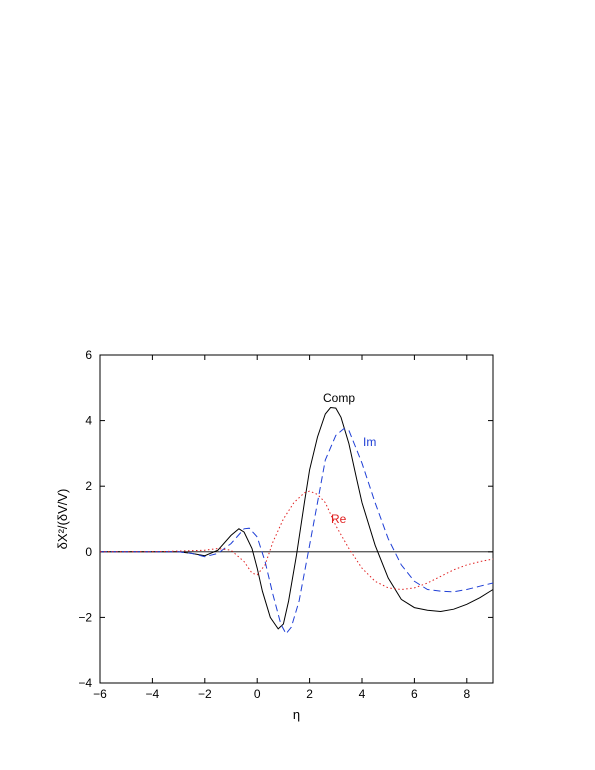  Describe the element at coordinates (100, 694) in the screenshot. I see `x-tick-label: −6` at that location.